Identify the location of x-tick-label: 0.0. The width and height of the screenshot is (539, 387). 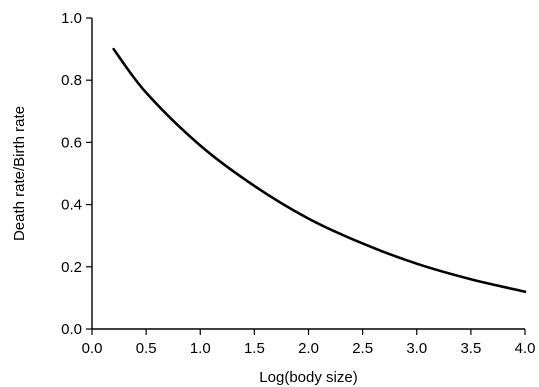
(92, 348).